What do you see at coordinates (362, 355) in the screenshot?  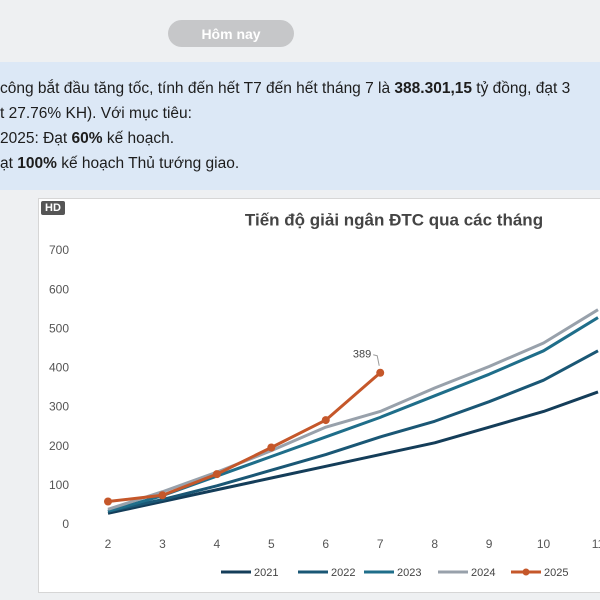 I see `annotation: 389` at bounding box center [362, 355].